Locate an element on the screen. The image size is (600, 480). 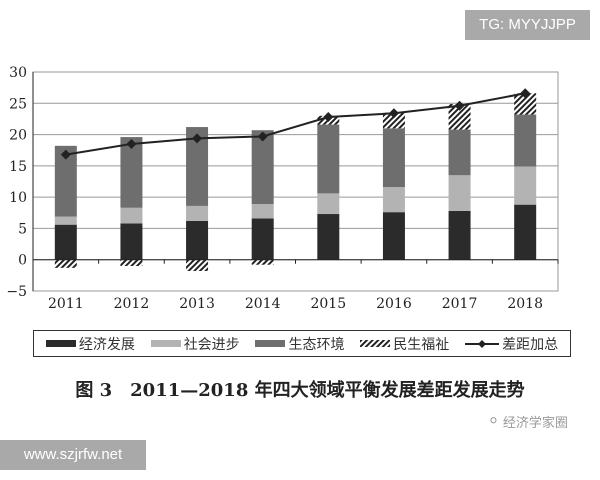
legend-line-diamond is located at coordinates (482, 343).